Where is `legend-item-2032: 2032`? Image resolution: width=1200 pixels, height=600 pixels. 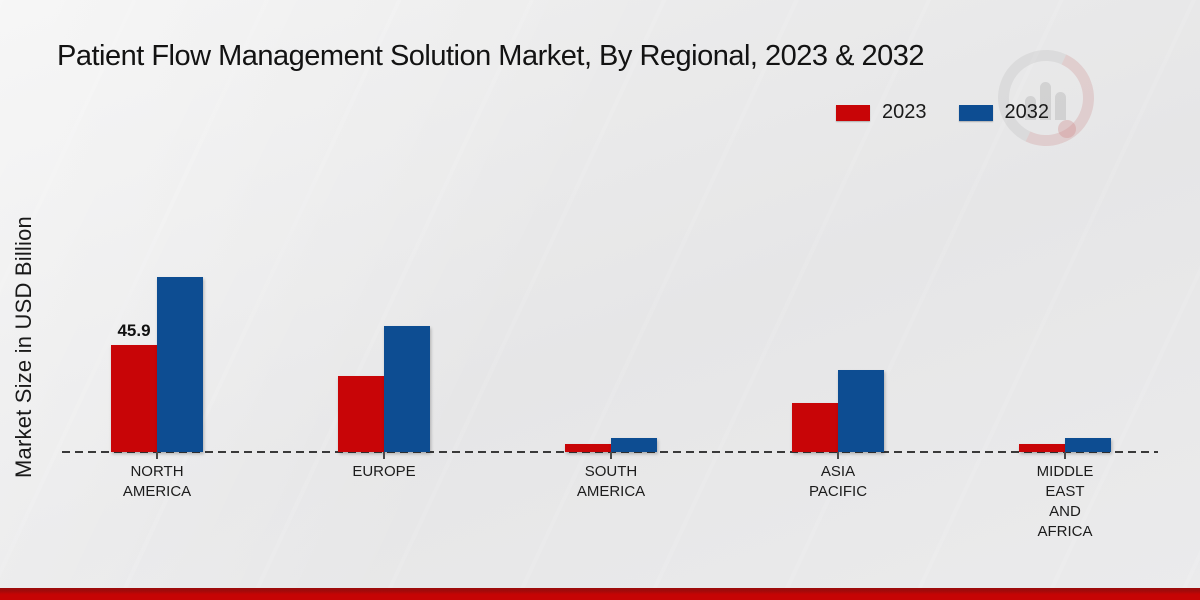
legend-item-2032: 2032 is located at coordinates (1004, 112).